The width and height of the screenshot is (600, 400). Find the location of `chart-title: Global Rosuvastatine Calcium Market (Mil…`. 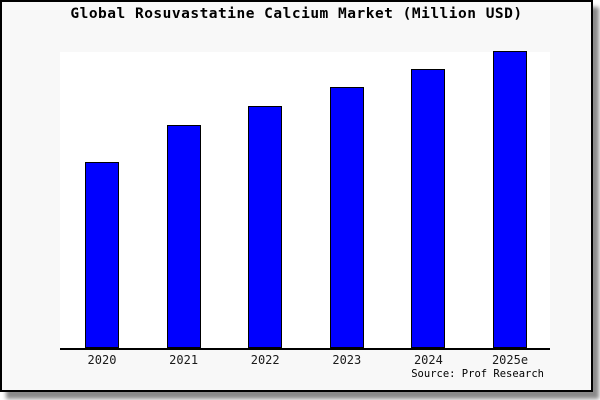

chart-title: Global Rosuvastatine Calcium Market (Mil… is located at coordinates (296, 14).